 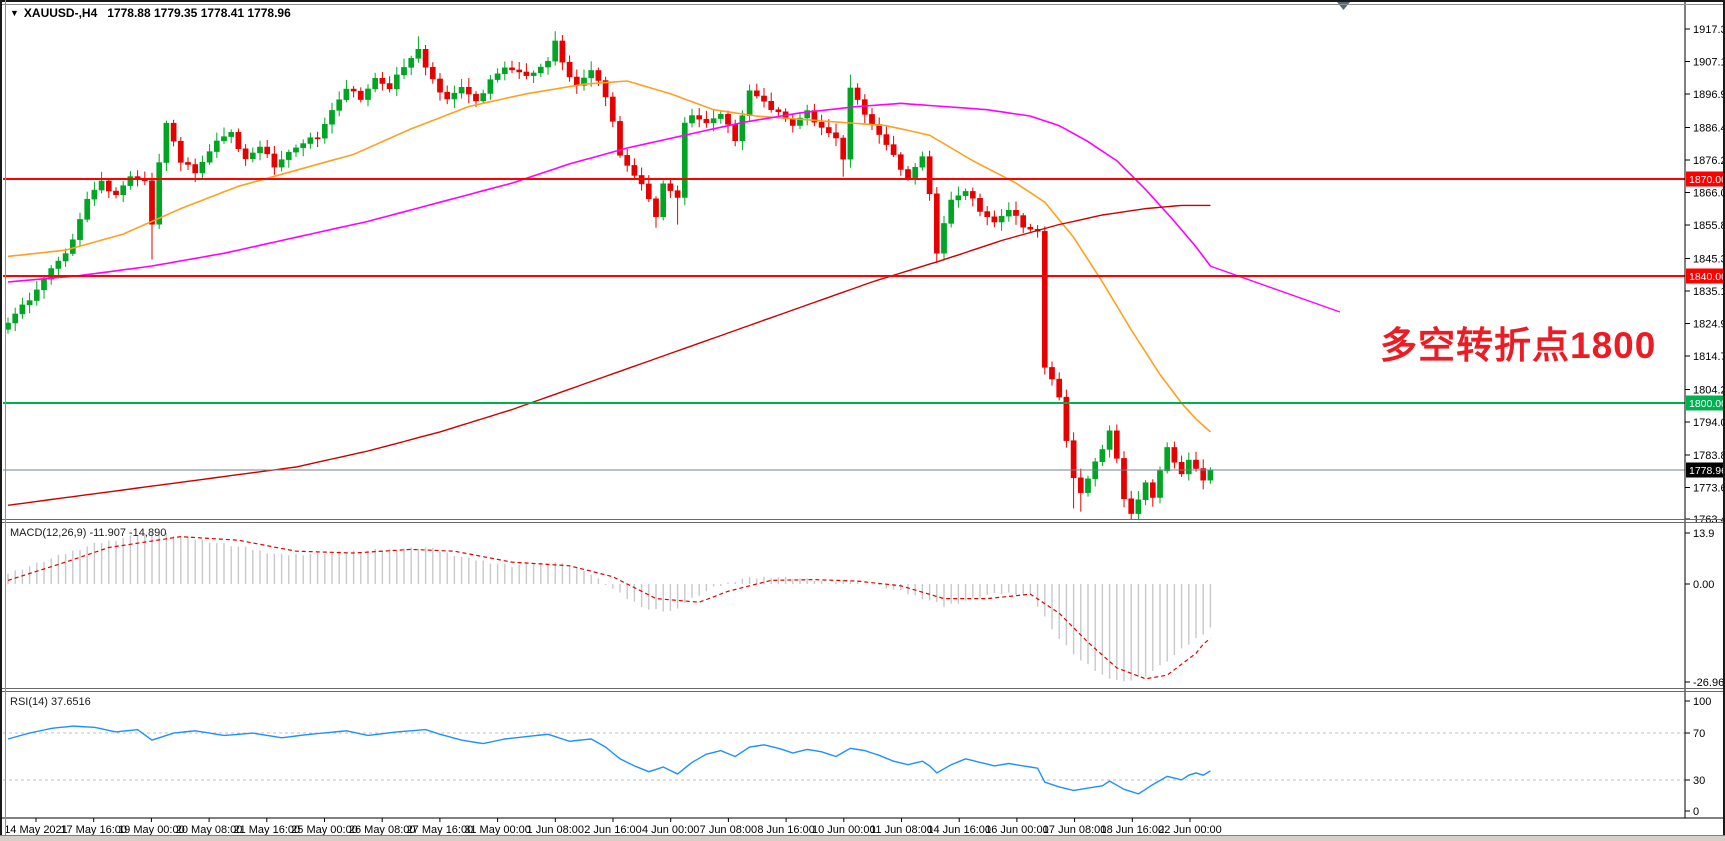 I want to click on time-tick-label: 22 Jun 00:00, so click(x=1190, y=830).